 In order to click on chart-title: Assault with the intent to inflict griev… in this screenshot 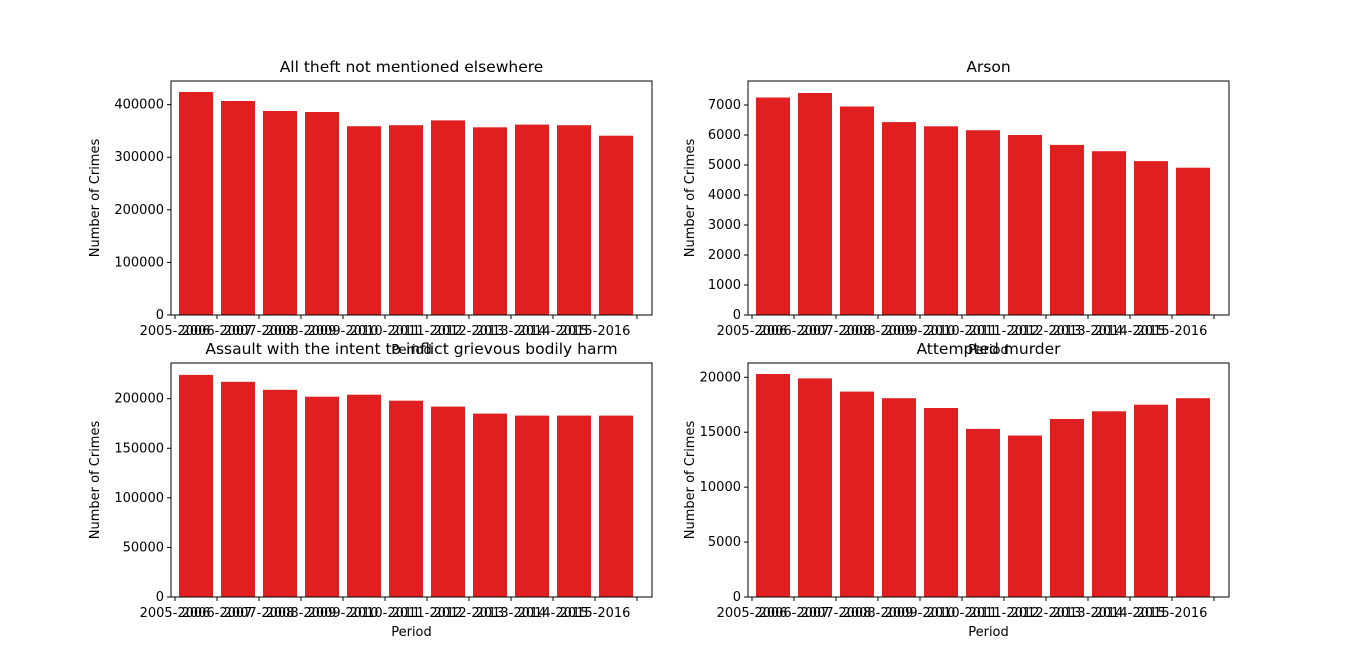, I will do `click(411, 349)`.